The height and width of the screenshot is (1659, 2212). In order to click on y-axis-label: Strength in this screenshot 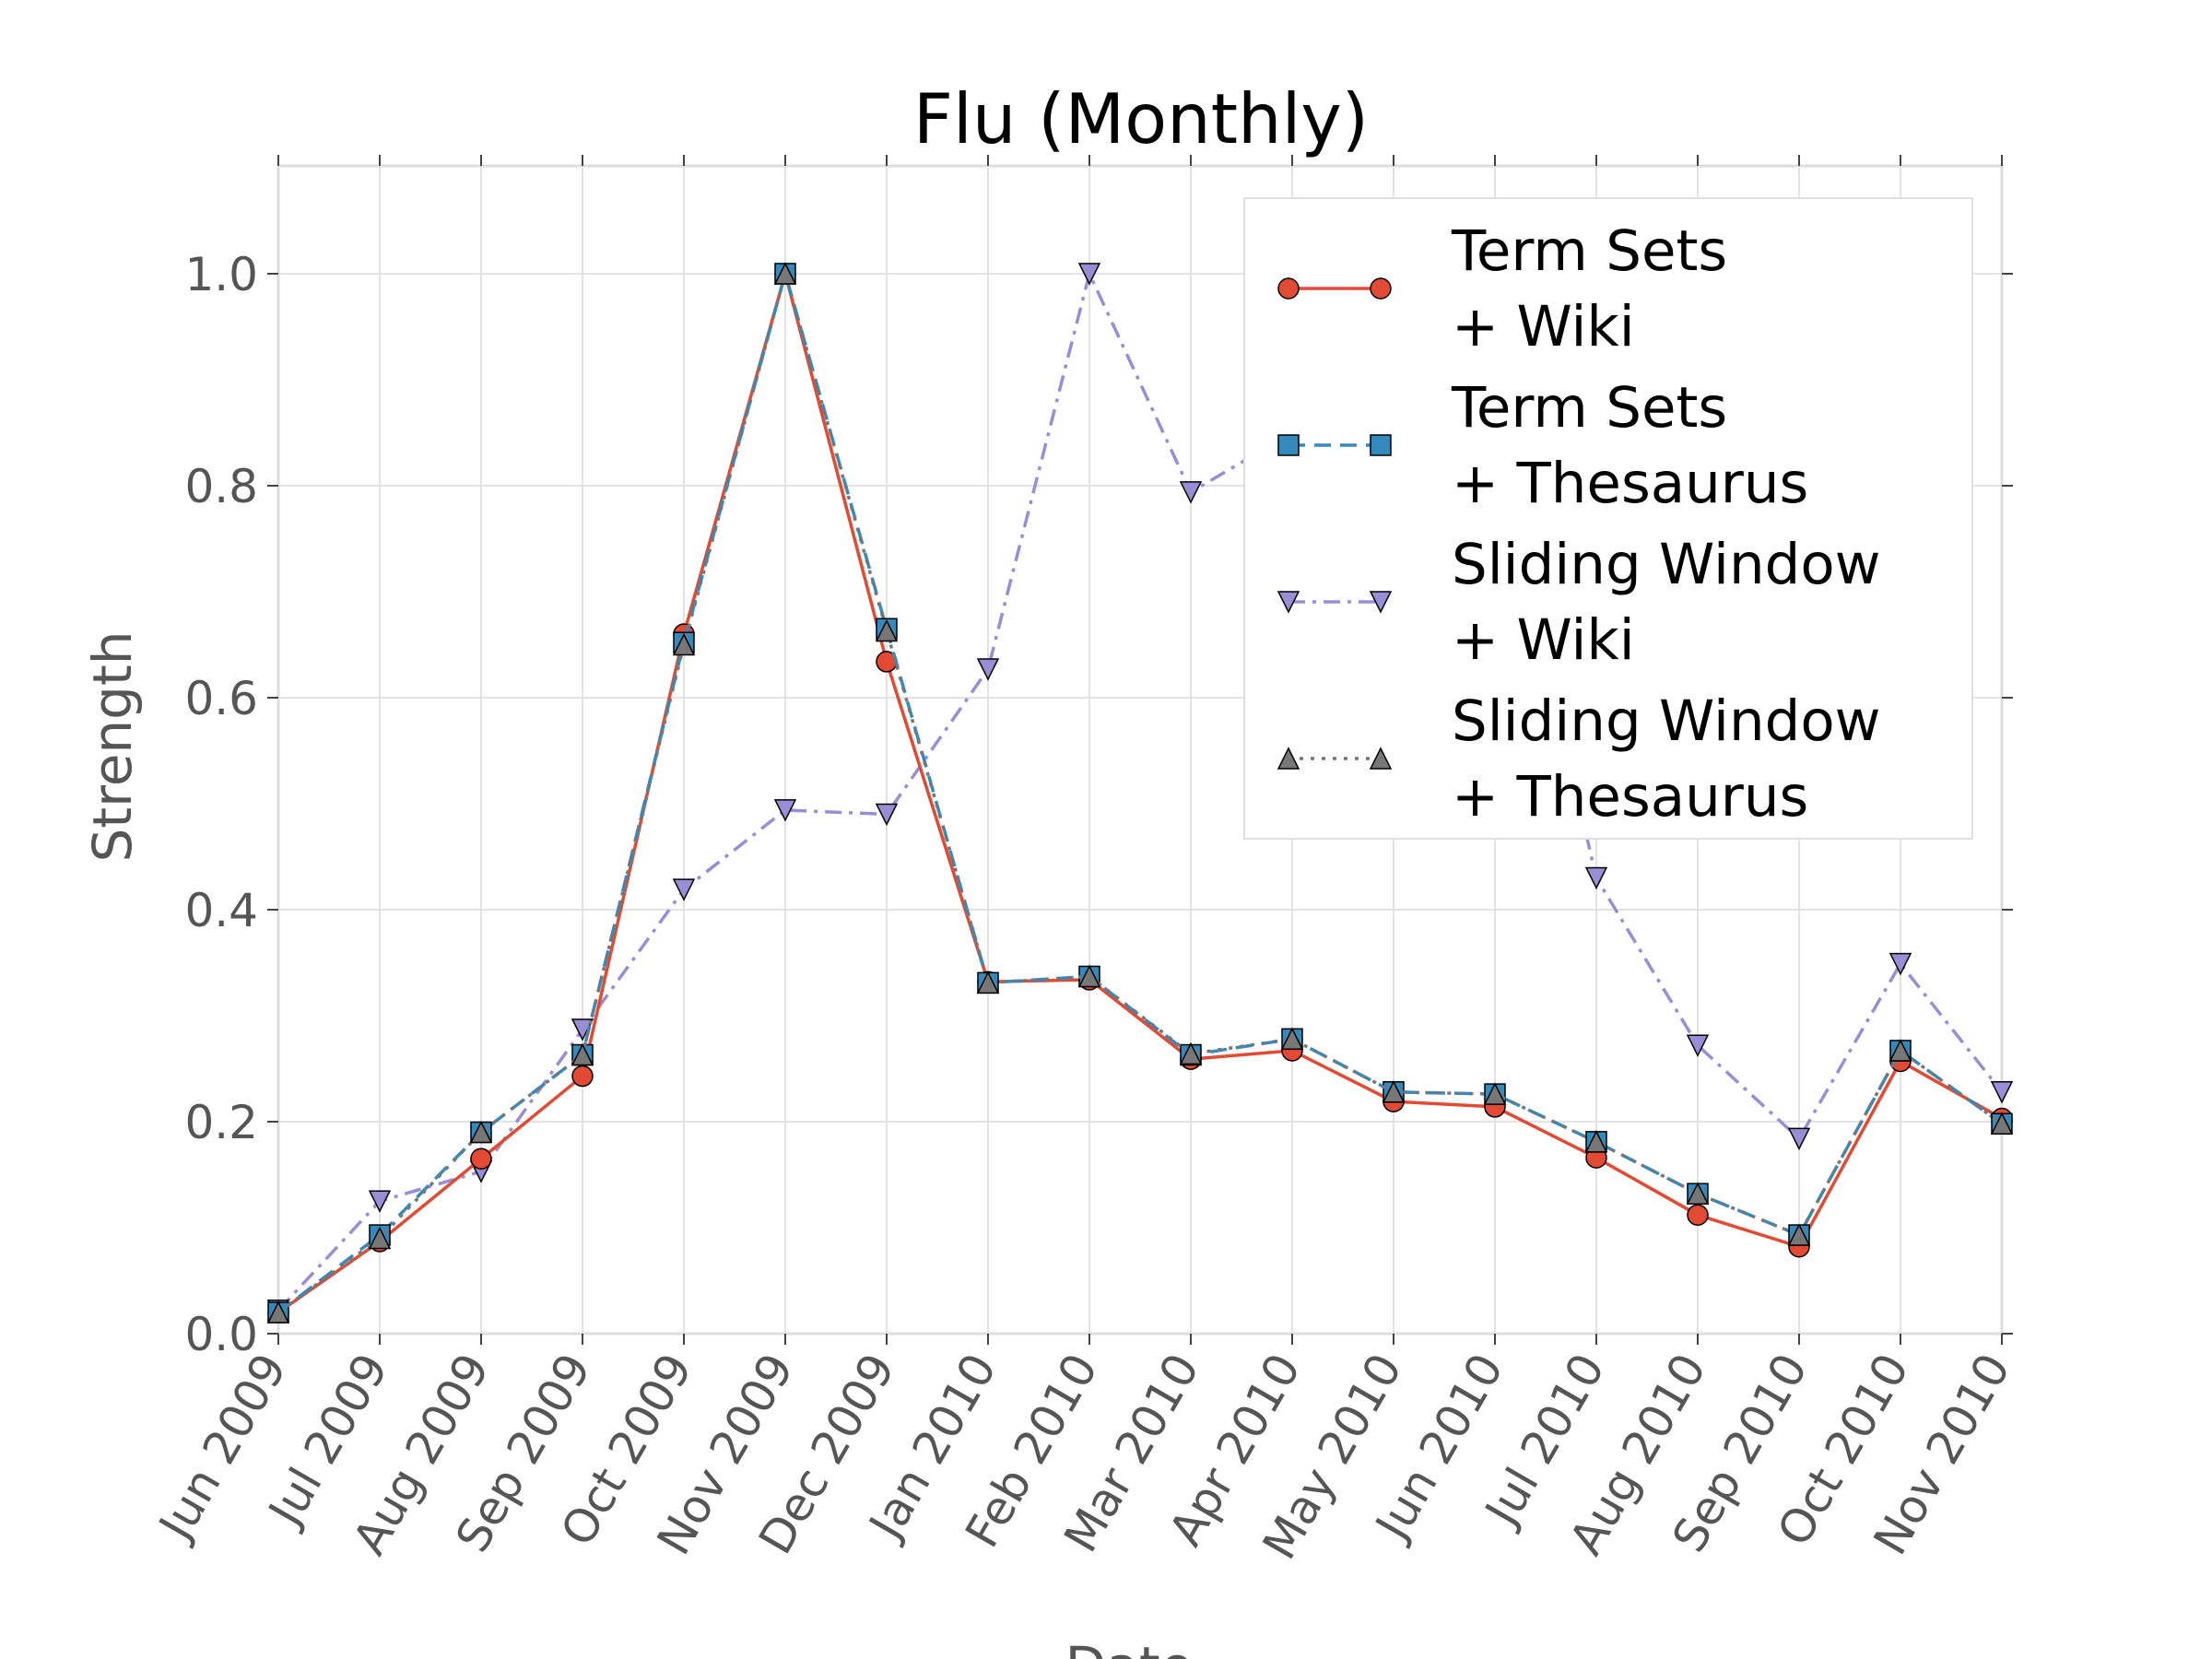, I will do `click(112, 747)`.